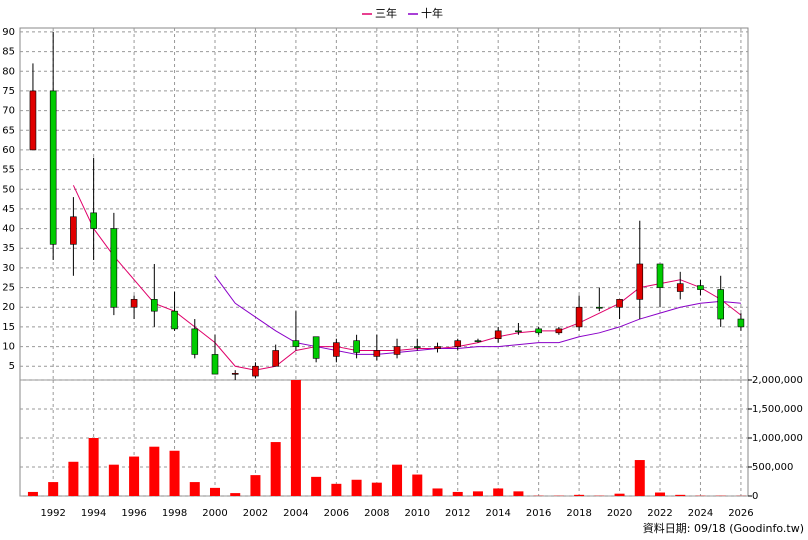  I want to click on x-tick-label: 2002, so click(255, 513).